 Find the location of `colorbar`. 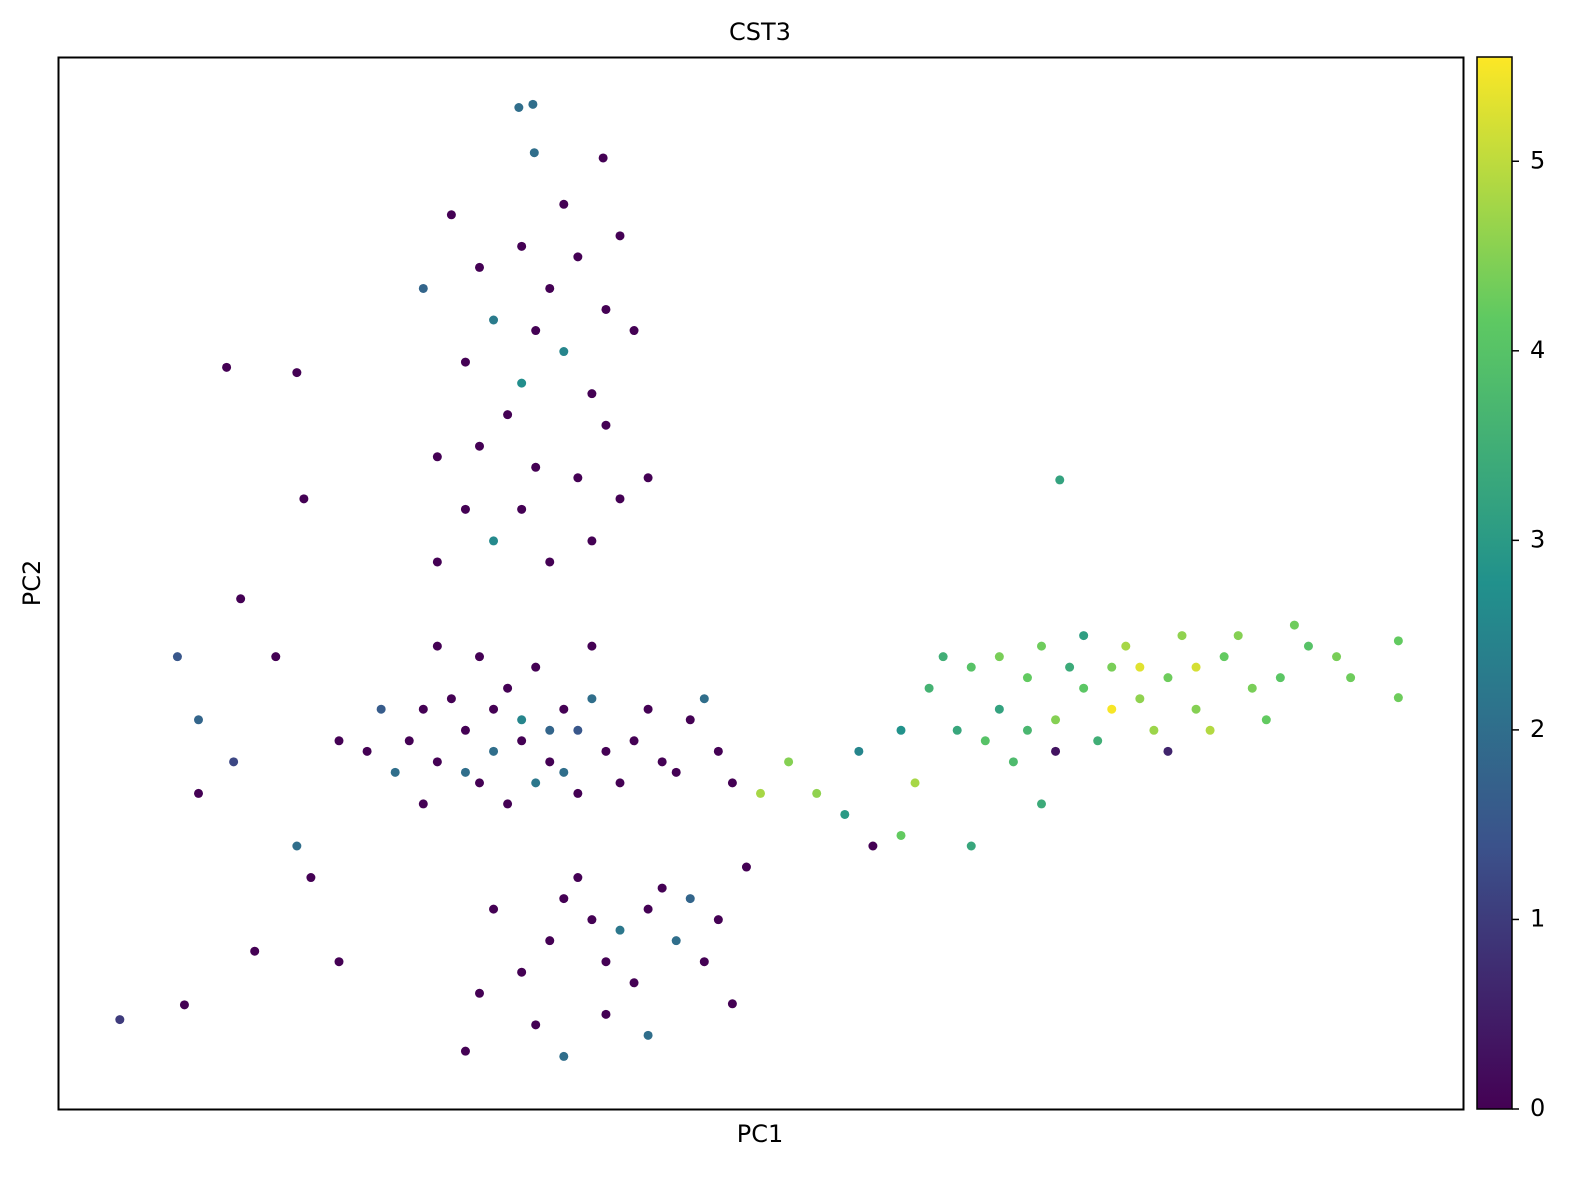

colorbar is located at coordinates (1494, 583).